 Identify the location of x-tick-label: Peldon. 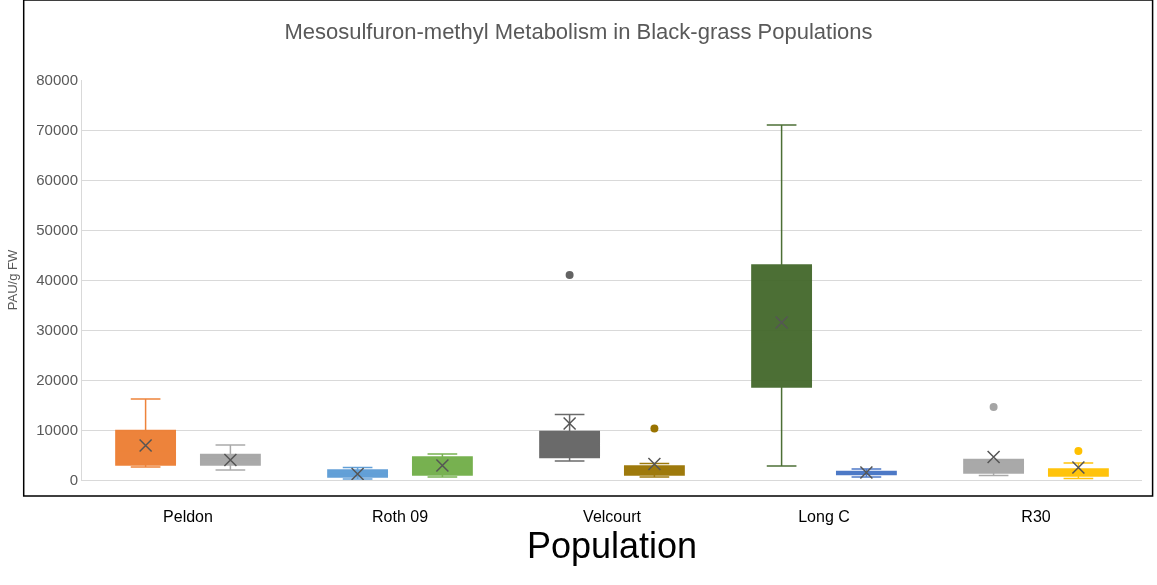
(188, 517).